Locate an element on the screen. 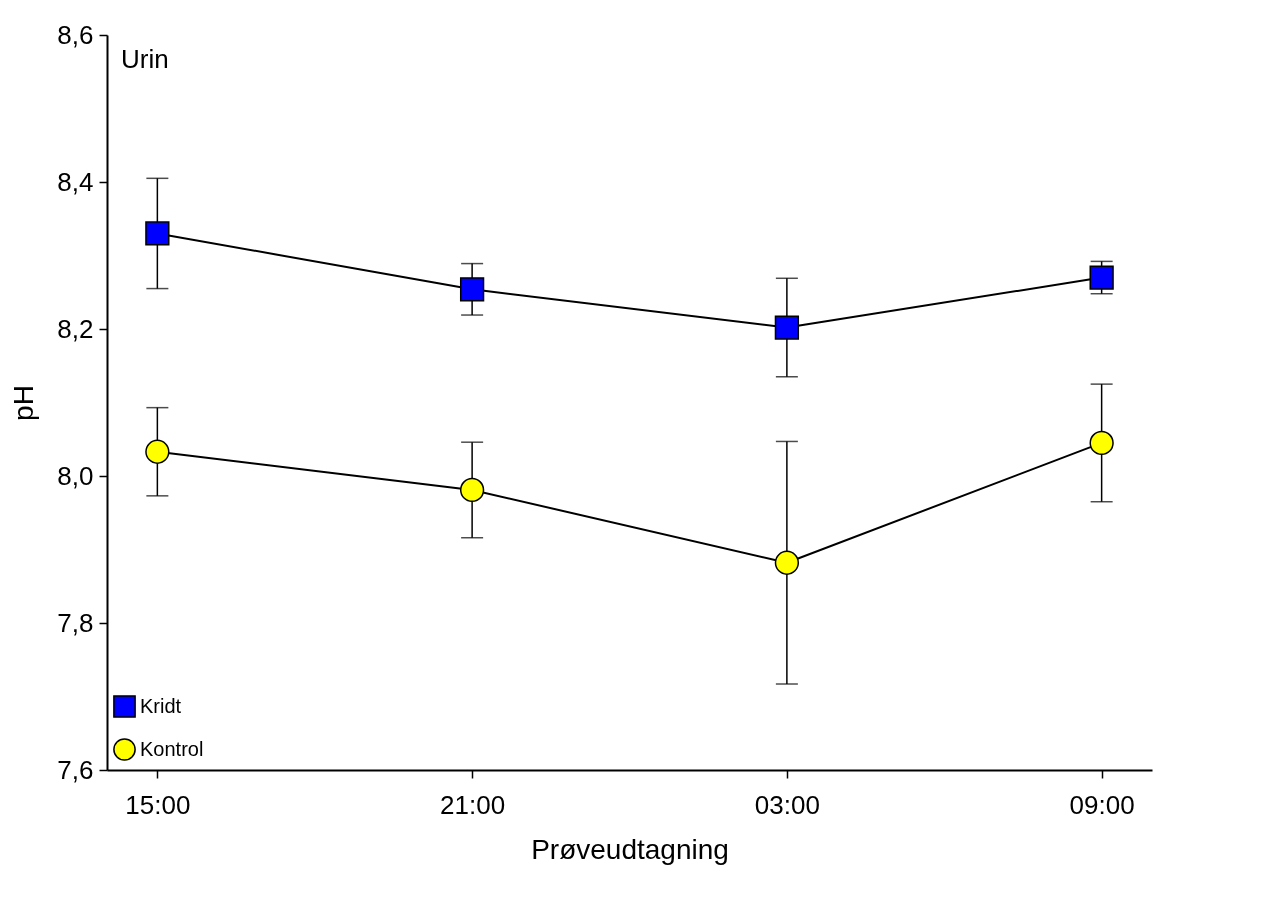  x-tick-label: 03:00 is located at coordinates (787, 804).